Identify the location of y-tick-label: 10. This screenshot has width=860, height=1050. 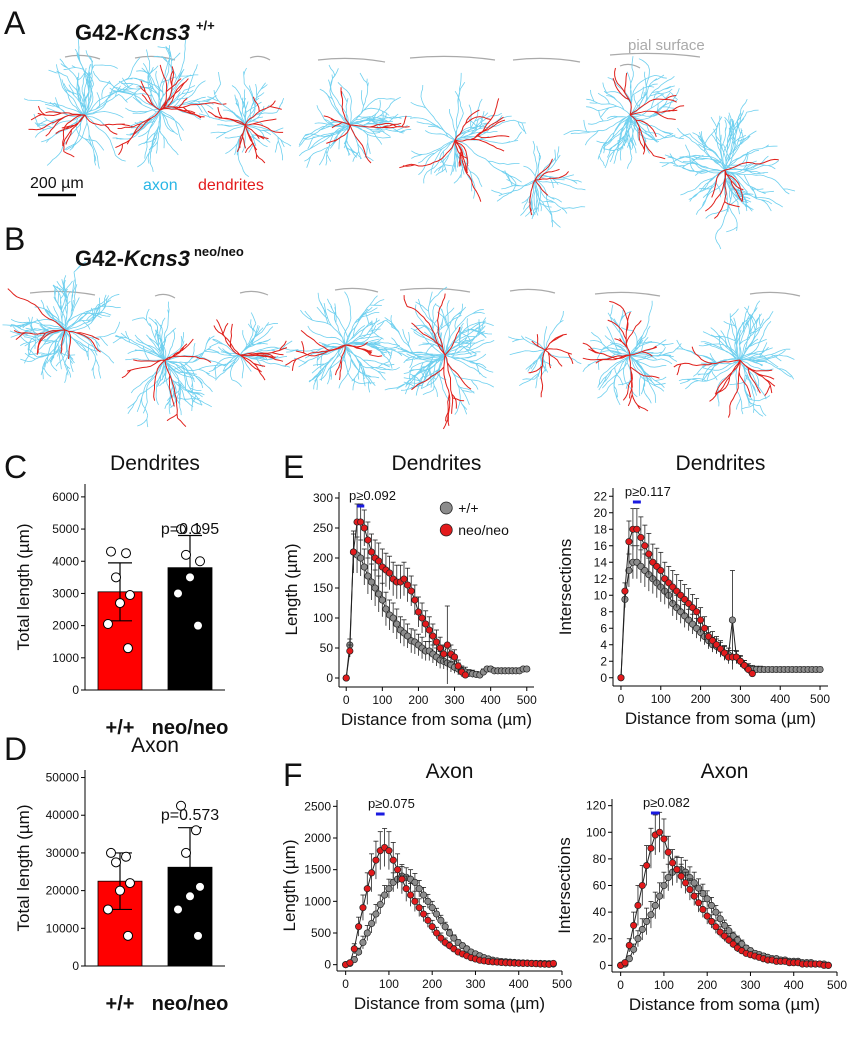
(601, 595).